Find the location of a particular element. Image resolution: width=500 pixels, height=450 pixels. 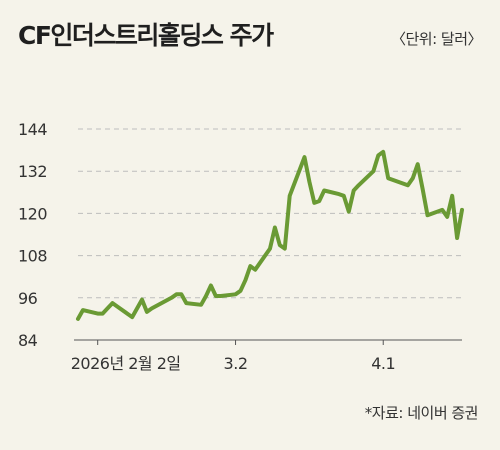

x-tick-label: 4.1 is located at coordinates (383, 363).